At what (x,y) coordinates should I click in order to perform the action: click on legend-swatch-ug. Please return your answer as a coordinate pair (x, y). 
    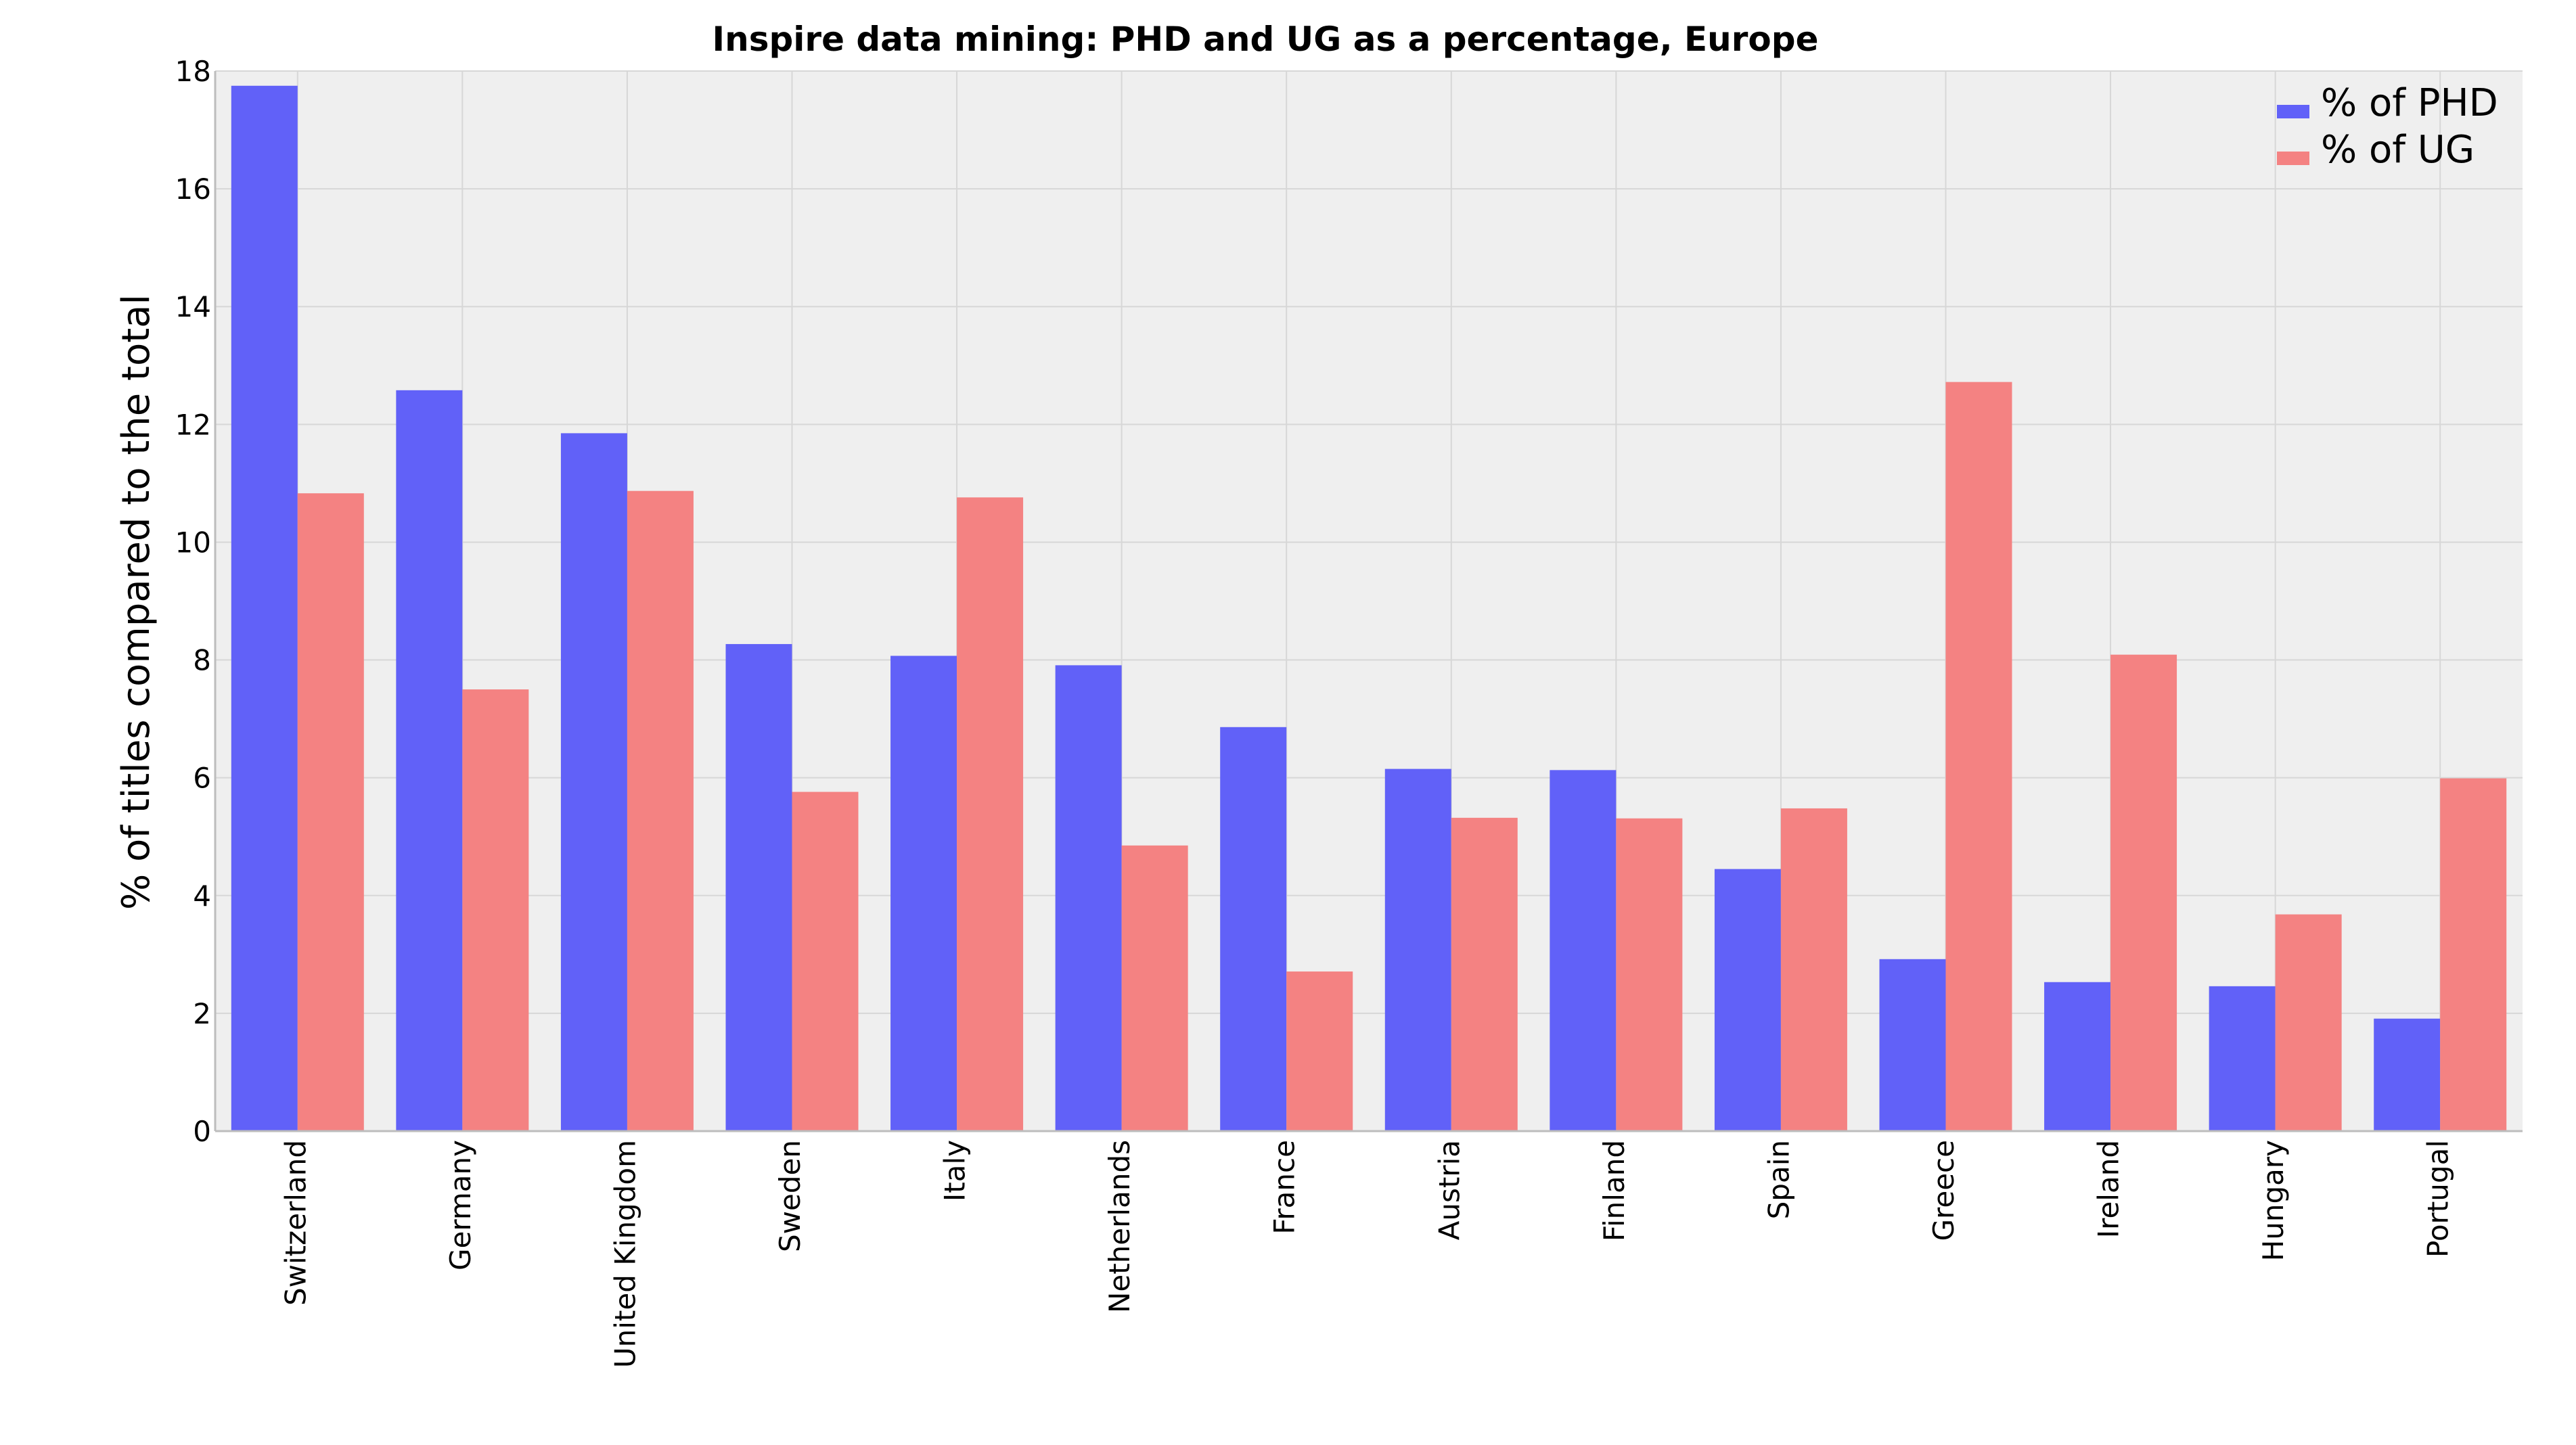
    Looking at the image, I should click on (2293, 158).